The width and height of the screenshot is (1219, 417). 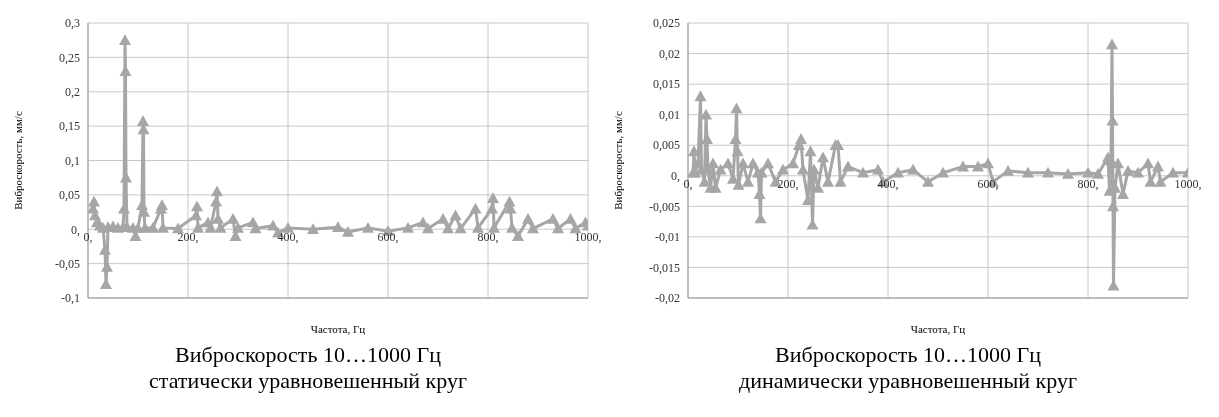 What do you see at coordinates (69, 195) in the screenshot?
I see `y-tick-label: 0,05` at bounding box center [69, 195].